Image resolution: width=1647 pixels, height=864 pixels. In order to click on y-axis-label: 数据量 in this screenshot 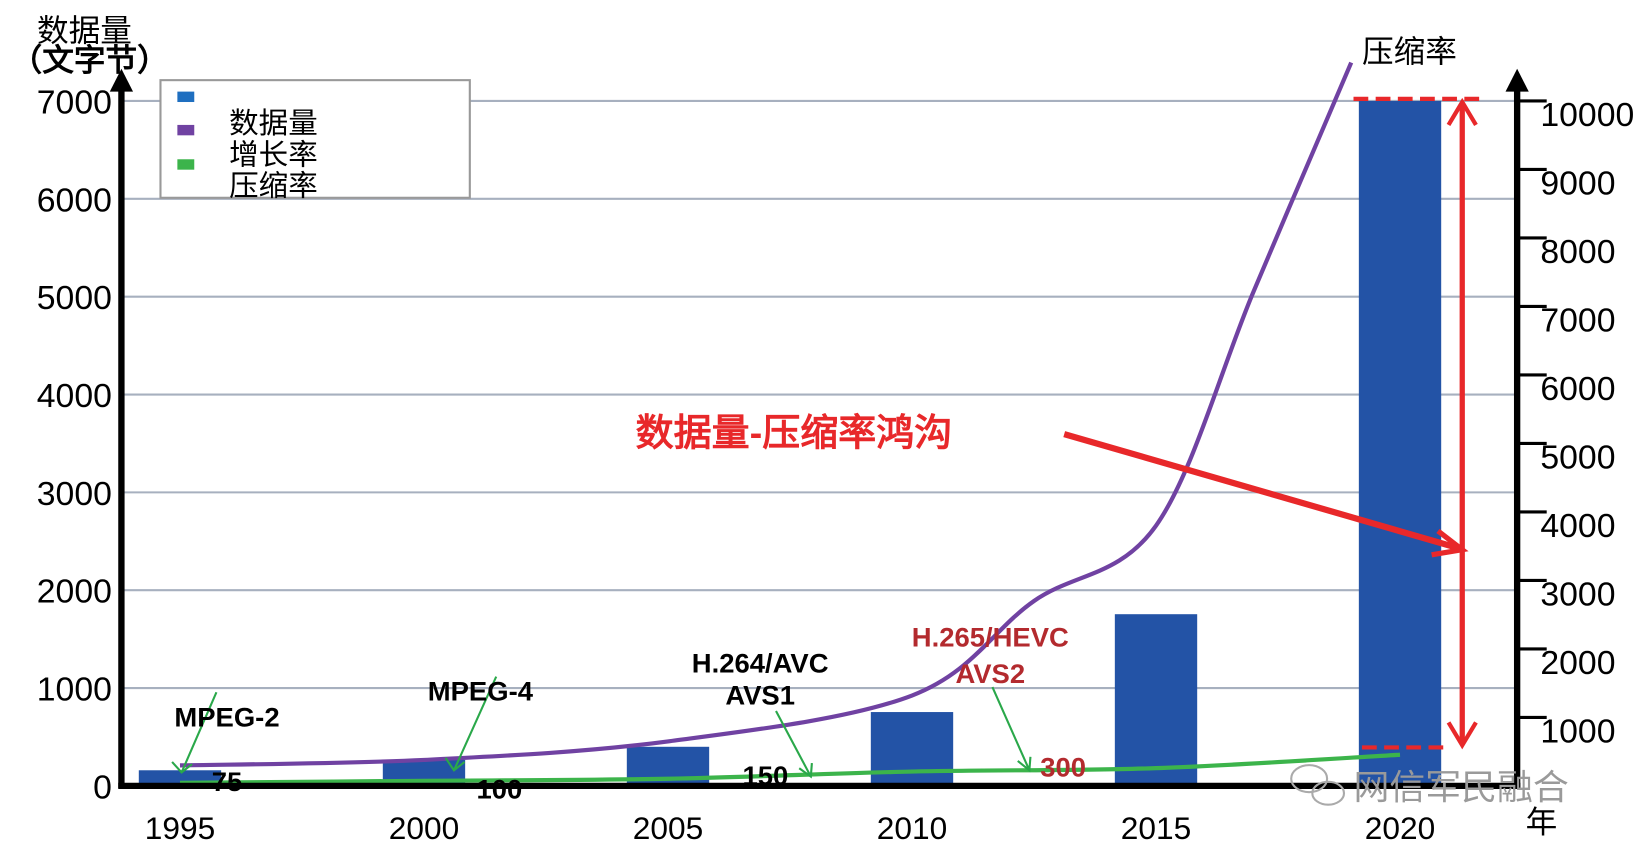, I will do `click(84, 31)`.